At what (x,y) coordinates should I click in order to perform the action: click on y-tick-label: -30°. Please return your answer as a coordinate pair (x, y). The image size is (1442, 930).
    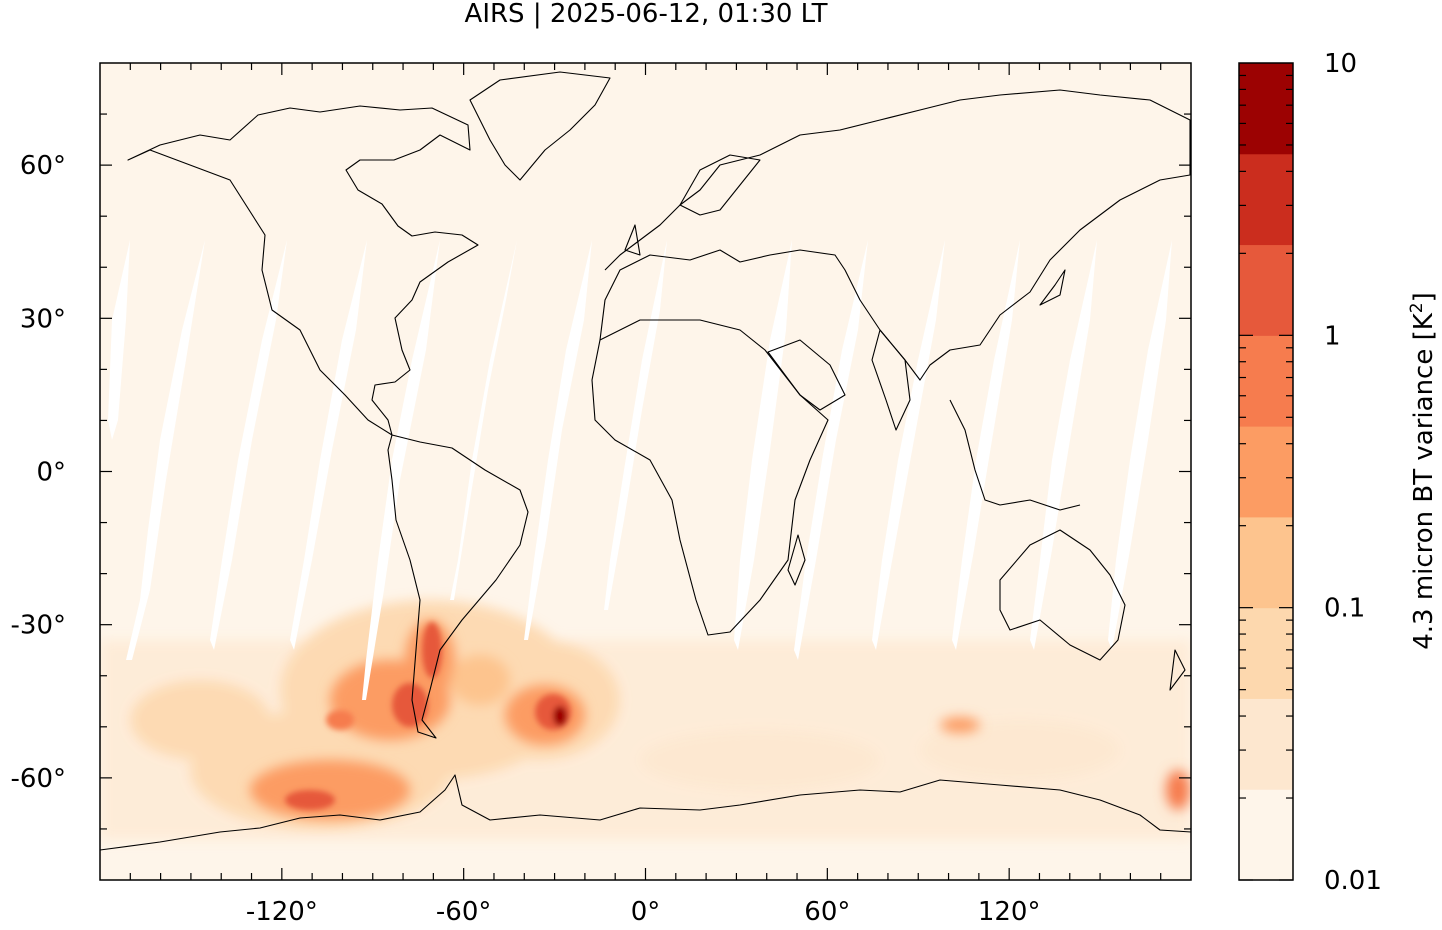
    Looking at the image, I should click on (38, 626).